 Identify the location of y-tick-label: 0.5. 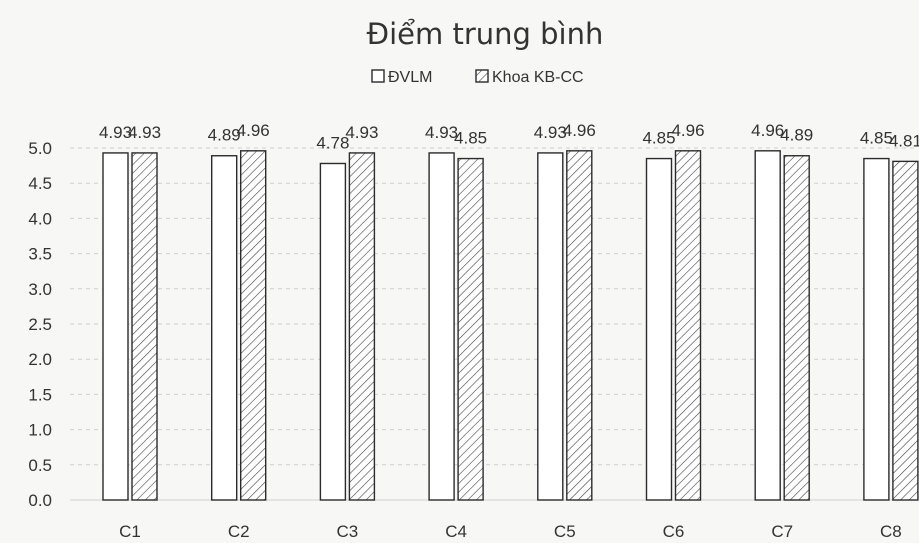
(40, 465).